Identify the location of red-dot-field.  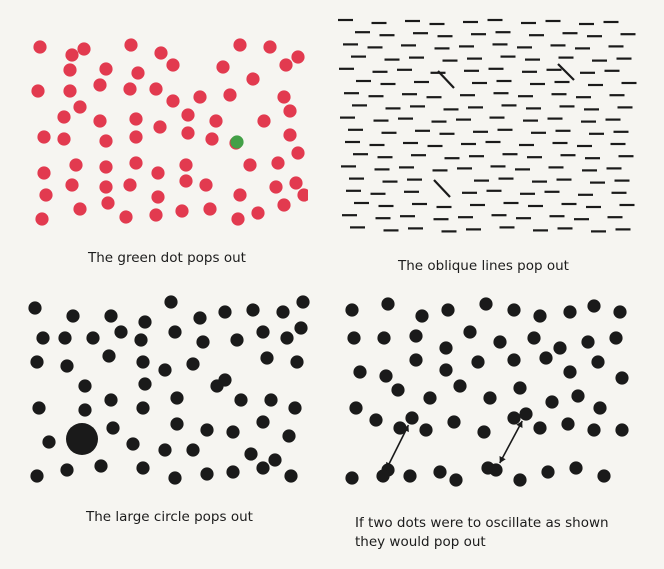
(169, 132).